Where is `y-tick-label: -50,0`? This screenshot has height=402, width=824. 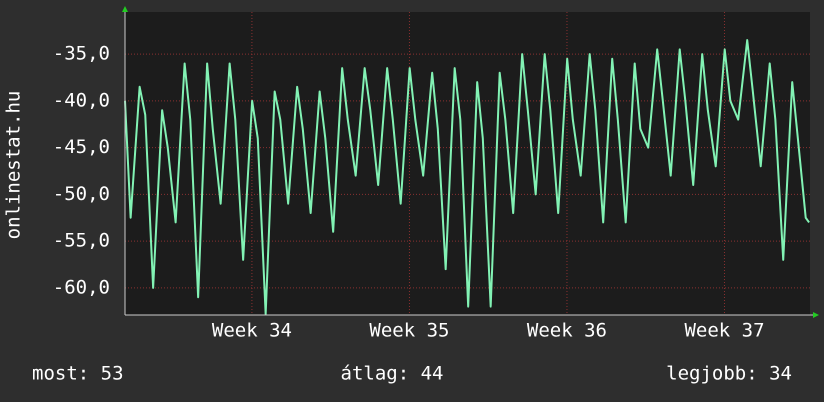 y-tick-label: -50,0 is located at coordinates (81, 194).